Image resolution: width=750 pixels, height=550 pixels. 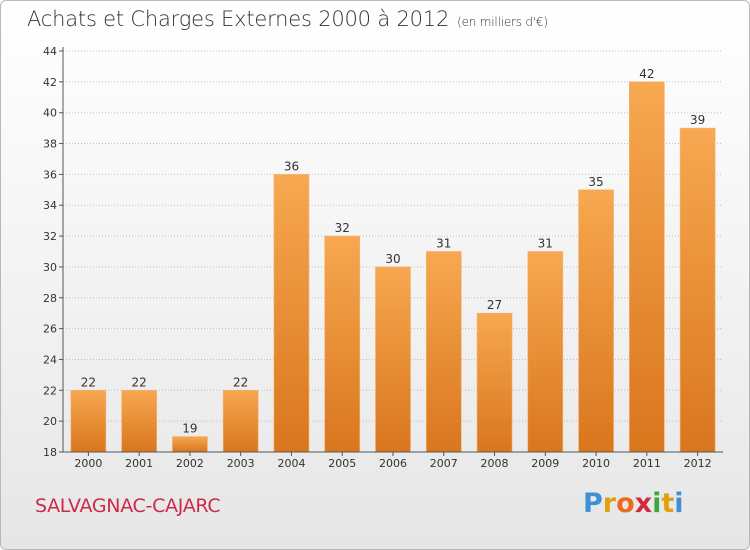 I want to click on bar-2012, so click(x=697, y=290).